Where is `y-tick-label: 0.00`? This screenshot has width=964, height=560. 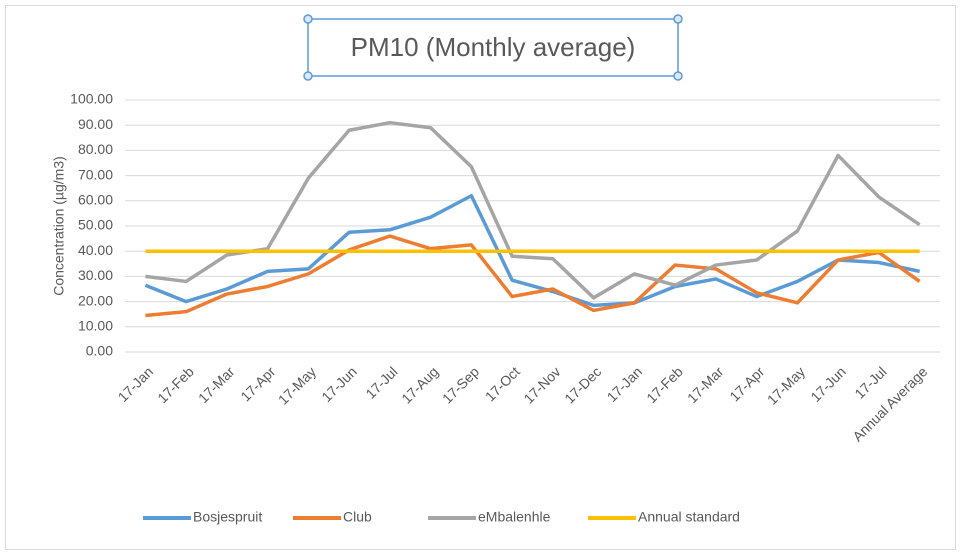 y-tick-label: 0.00 is located at coordinates (99, 351).